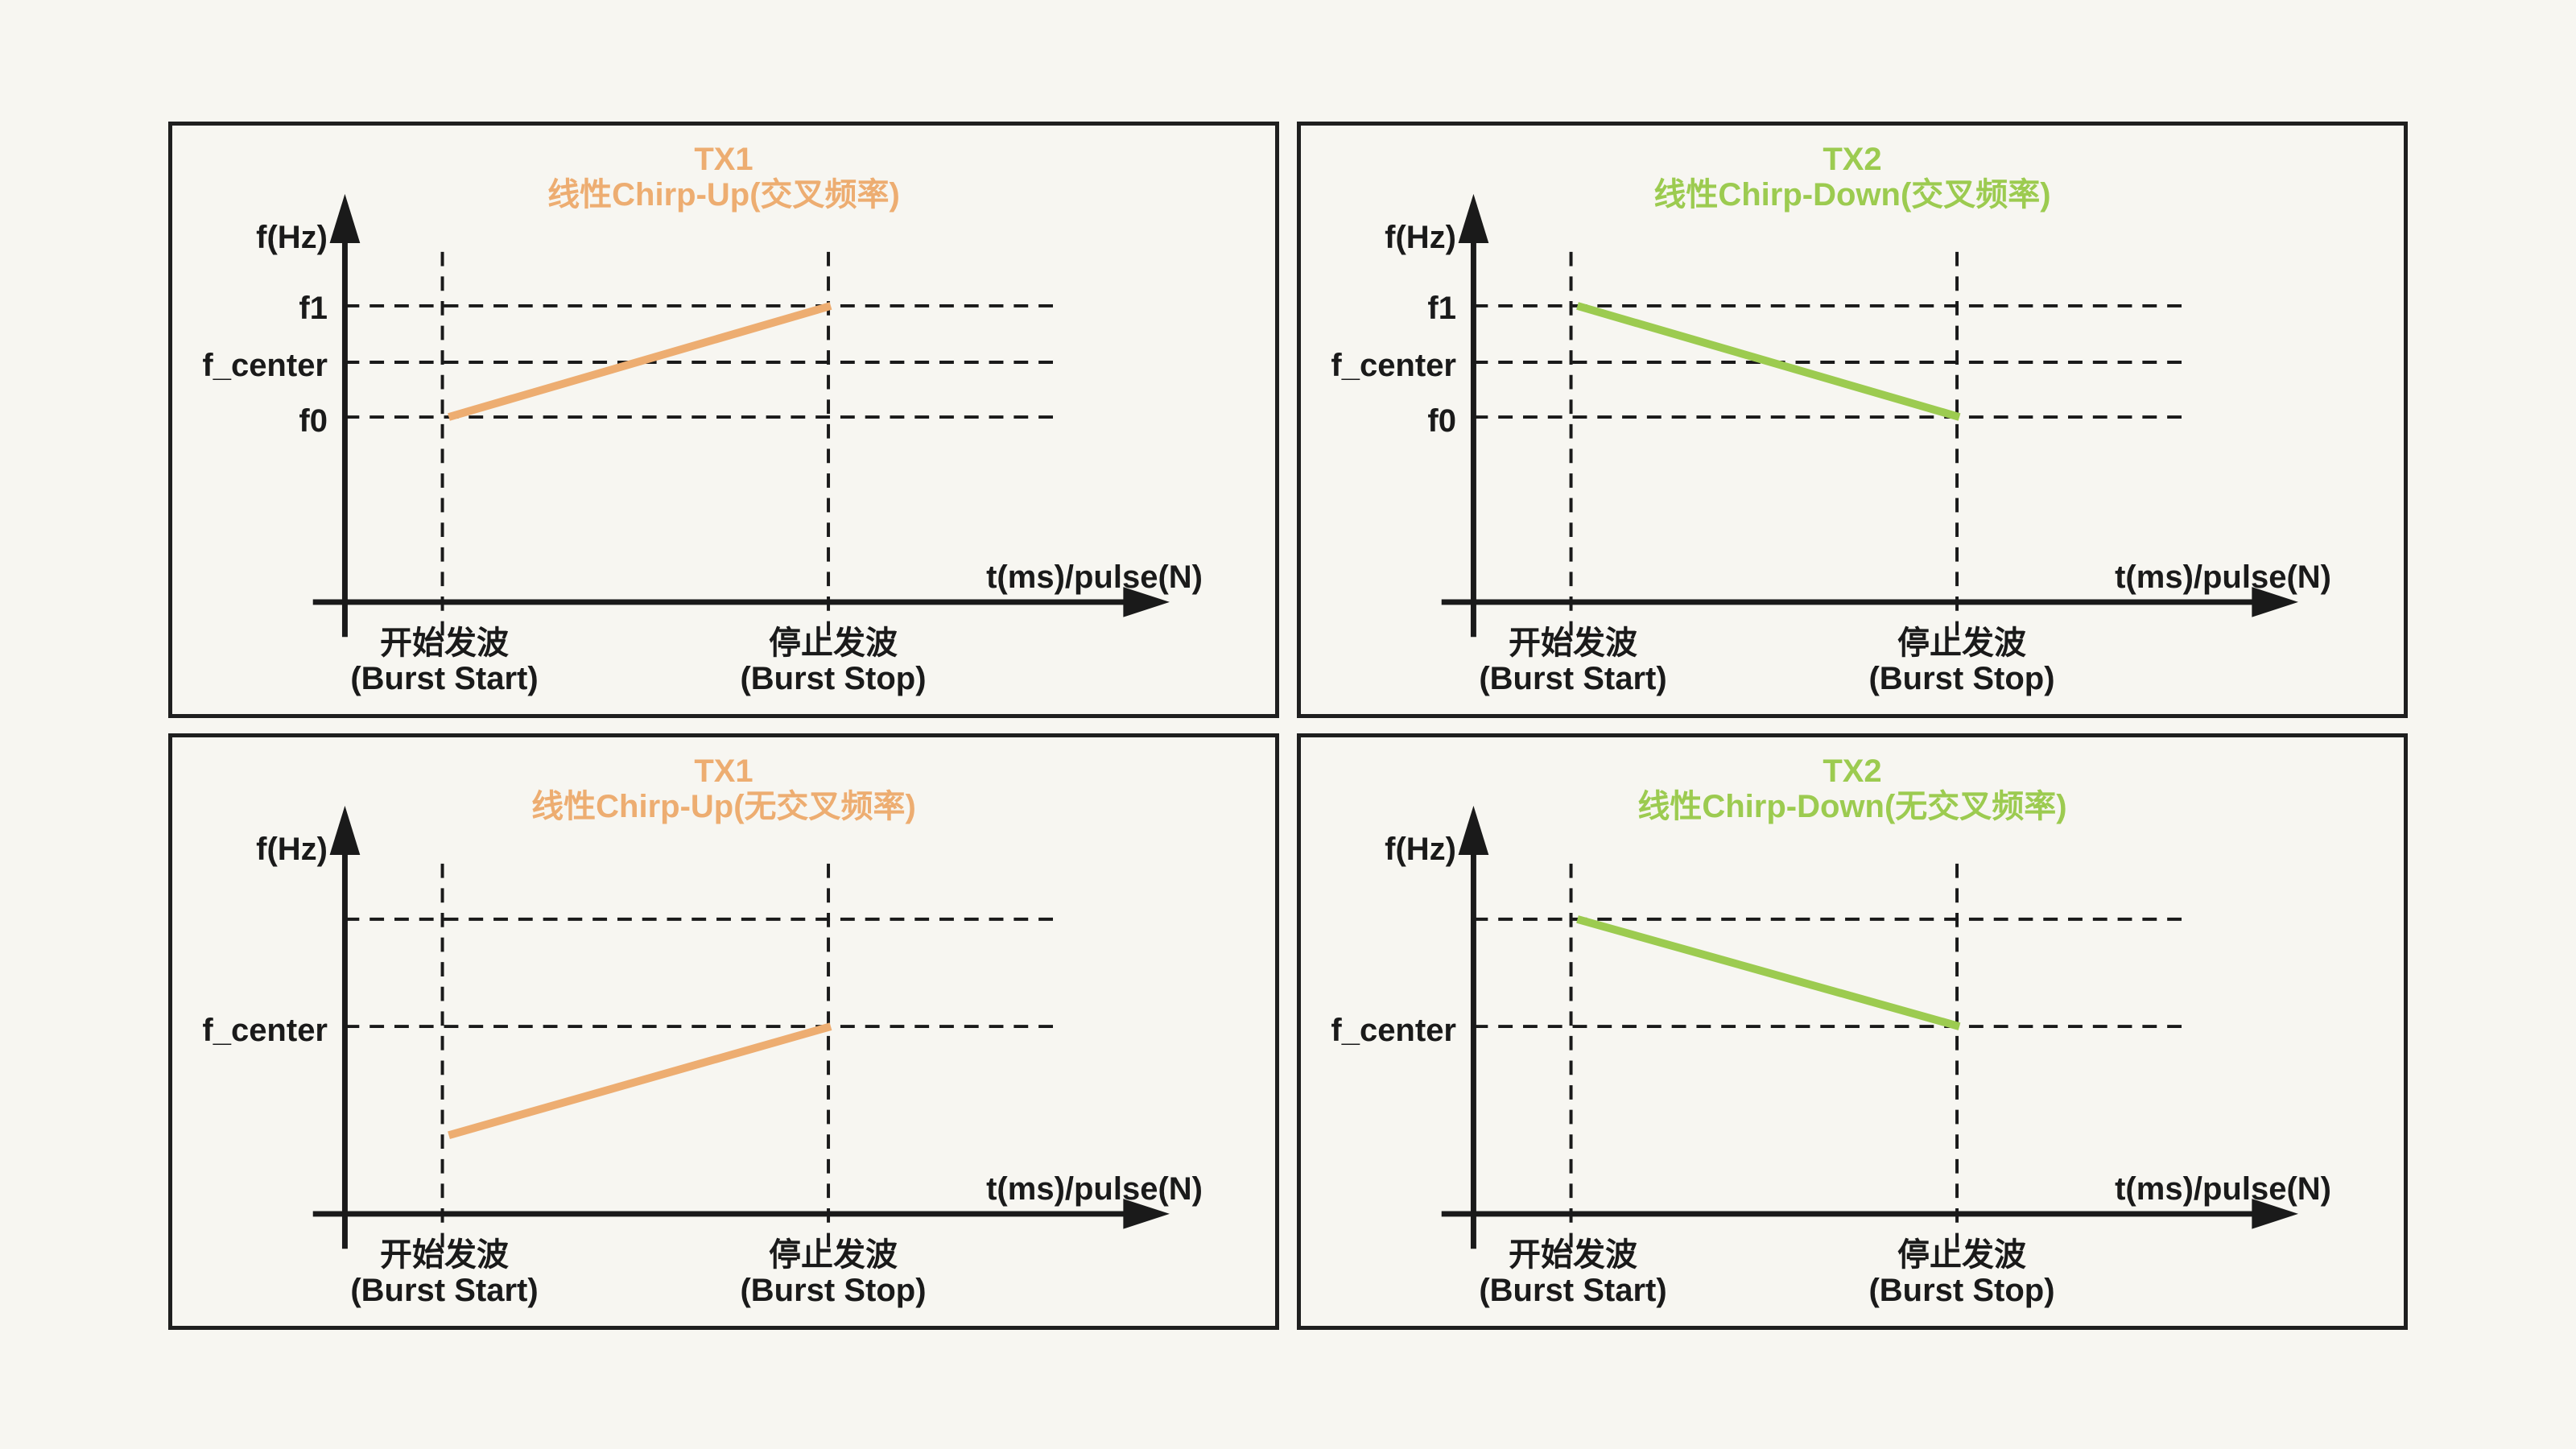 This screenshot has width=2576, height=1449. What do you see at coordinates (723, 195) in the screenshot?
I see `panel-subtitle: 线性Chirp-Up(交叉频率)` at bounding box center [723, 195].